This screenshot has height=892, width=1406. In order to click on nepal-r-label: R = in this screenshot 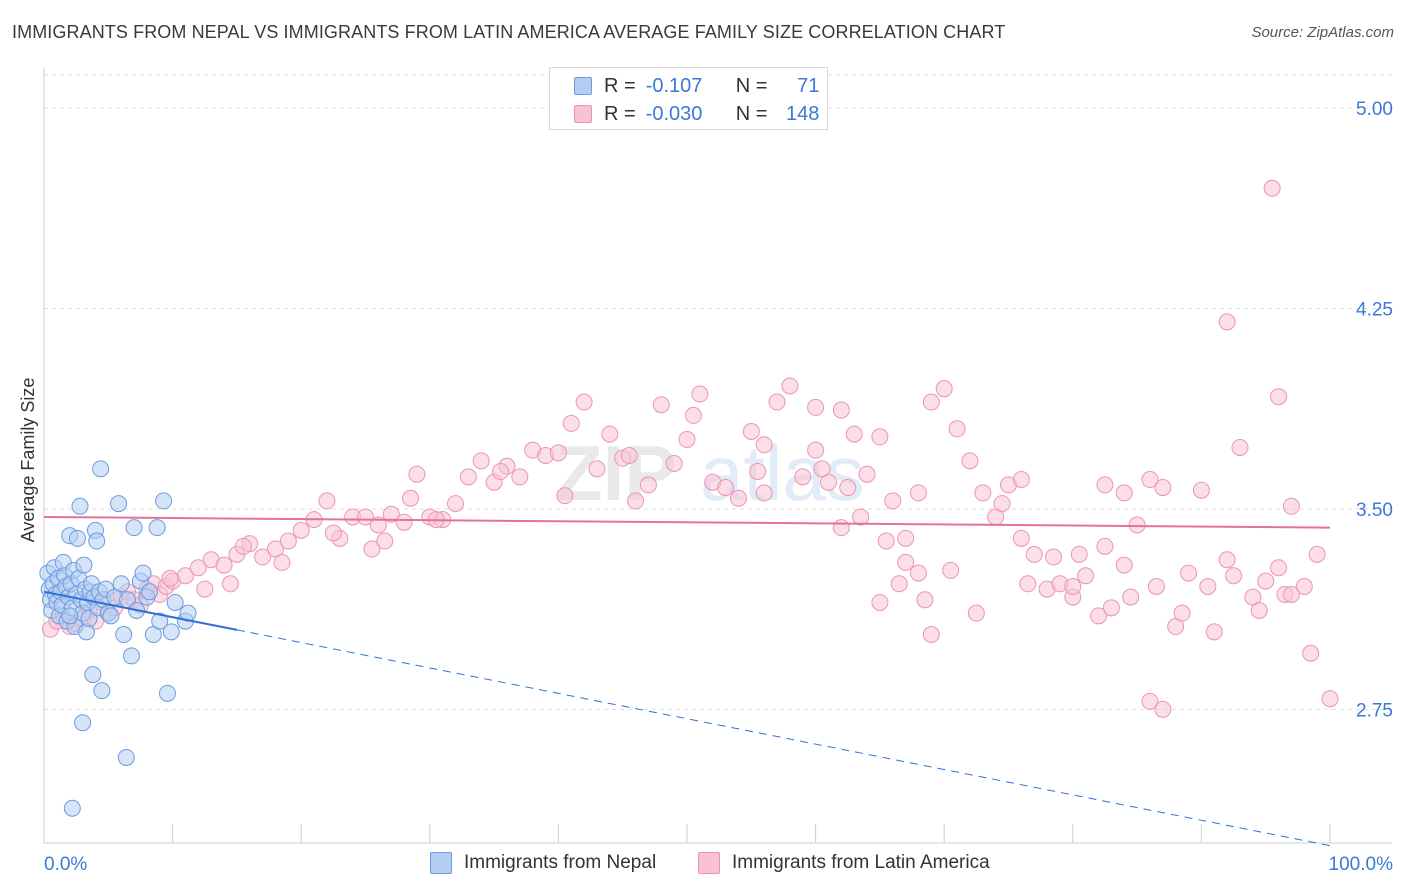, I will do `click(620, 85)`.